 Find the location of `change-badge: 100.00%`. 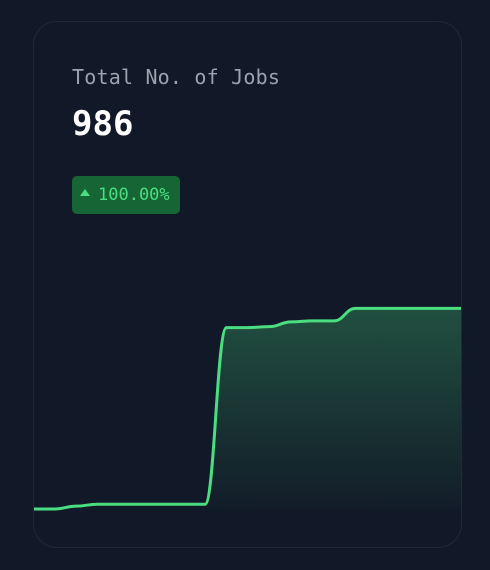

change-badge: 100.00% is located at coordinates (126, 195).